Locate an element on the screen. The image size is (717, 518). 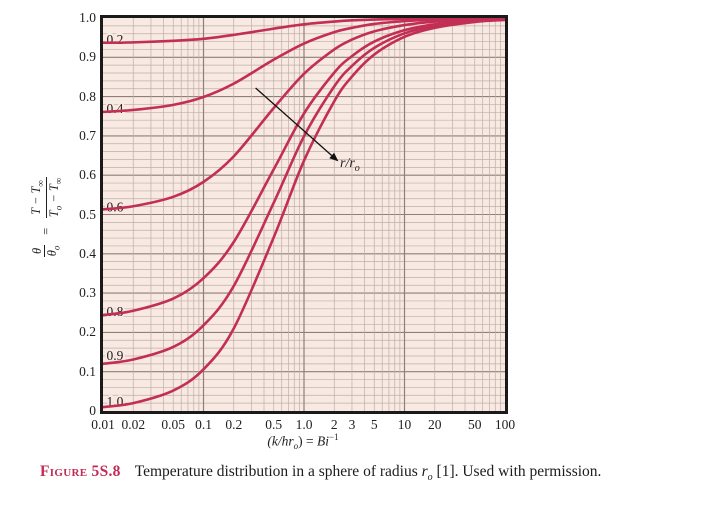
x-tick-label: 50 is located at coordinates (474, 424).